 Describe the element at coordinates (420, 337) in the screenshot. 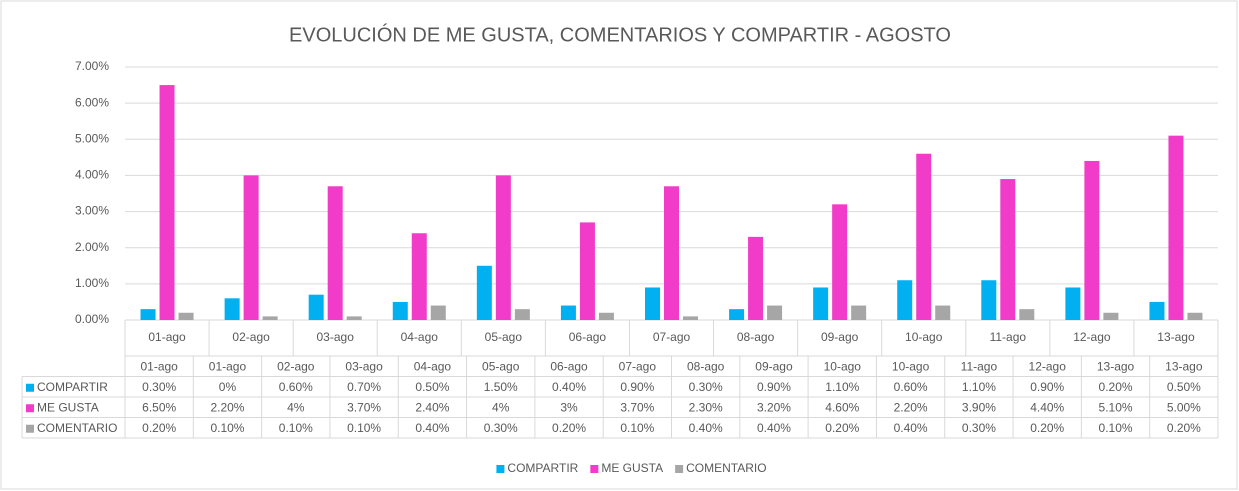

I see `x-tick-label: 04-ago` at that location.